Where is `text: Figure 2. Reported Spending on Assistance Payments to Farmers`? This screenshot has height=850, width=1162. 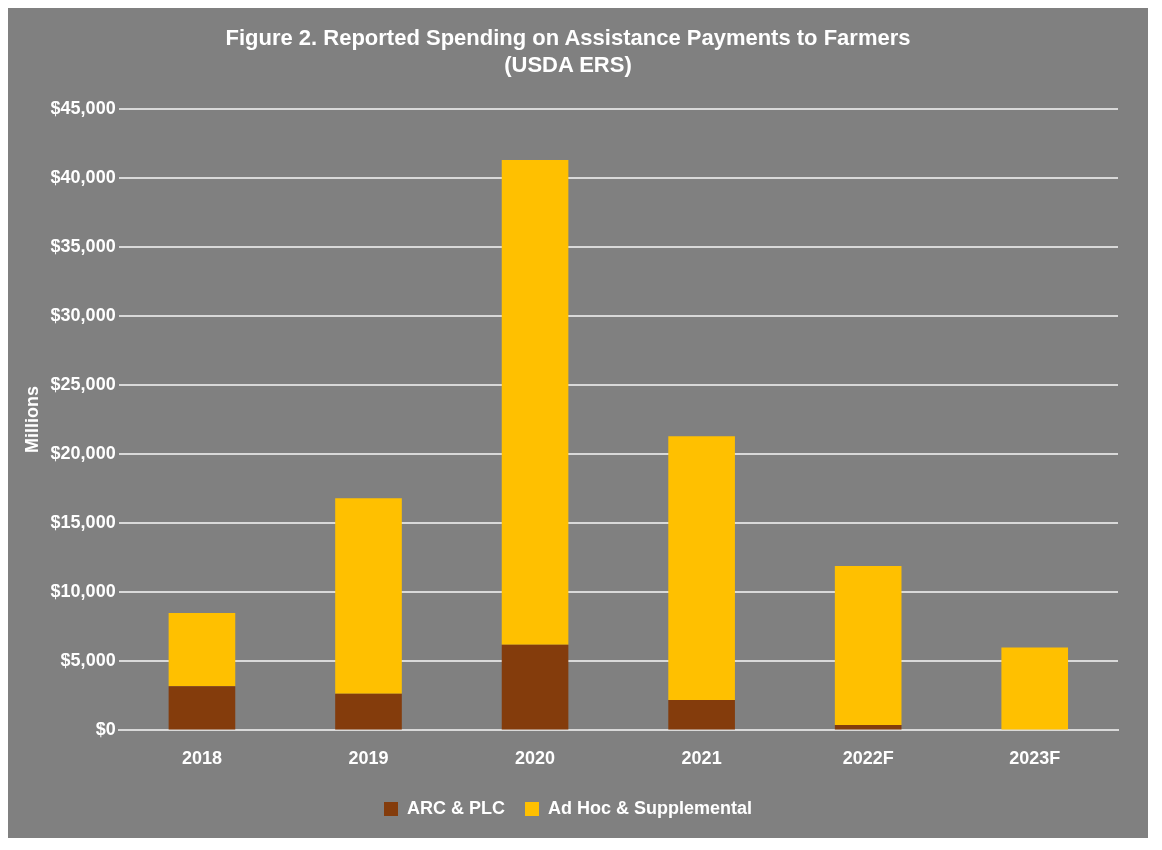 text: Figure 2. Reported Spending on Assistance Payments to Farmers is located at coordinates (568, 38).